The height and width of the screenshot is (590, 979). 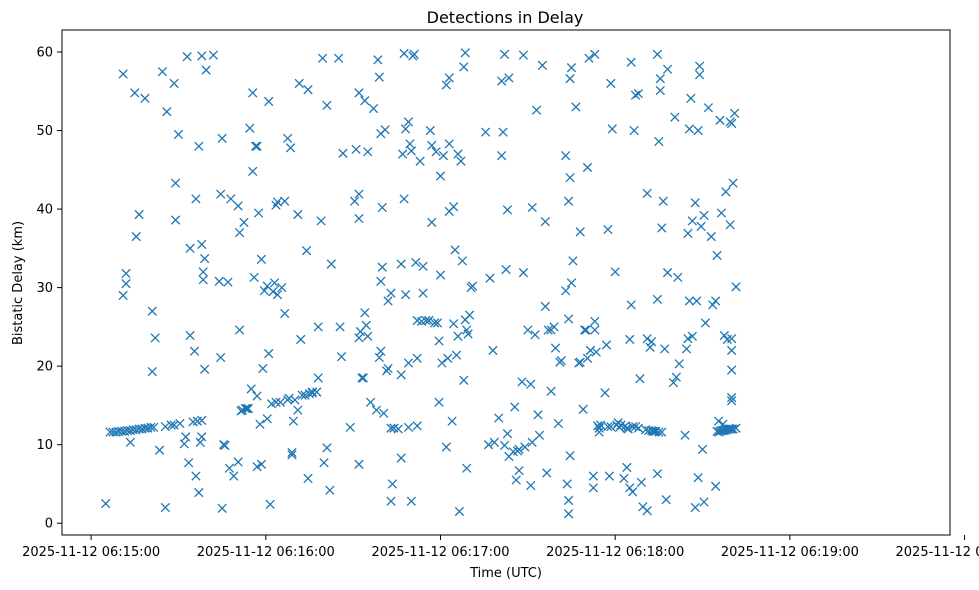 What do you see at coordinates (440, 552) in the screenshot?
I see `x-tick-label: 2025-11-12 06:17:00` at bounding box center [440, 552].